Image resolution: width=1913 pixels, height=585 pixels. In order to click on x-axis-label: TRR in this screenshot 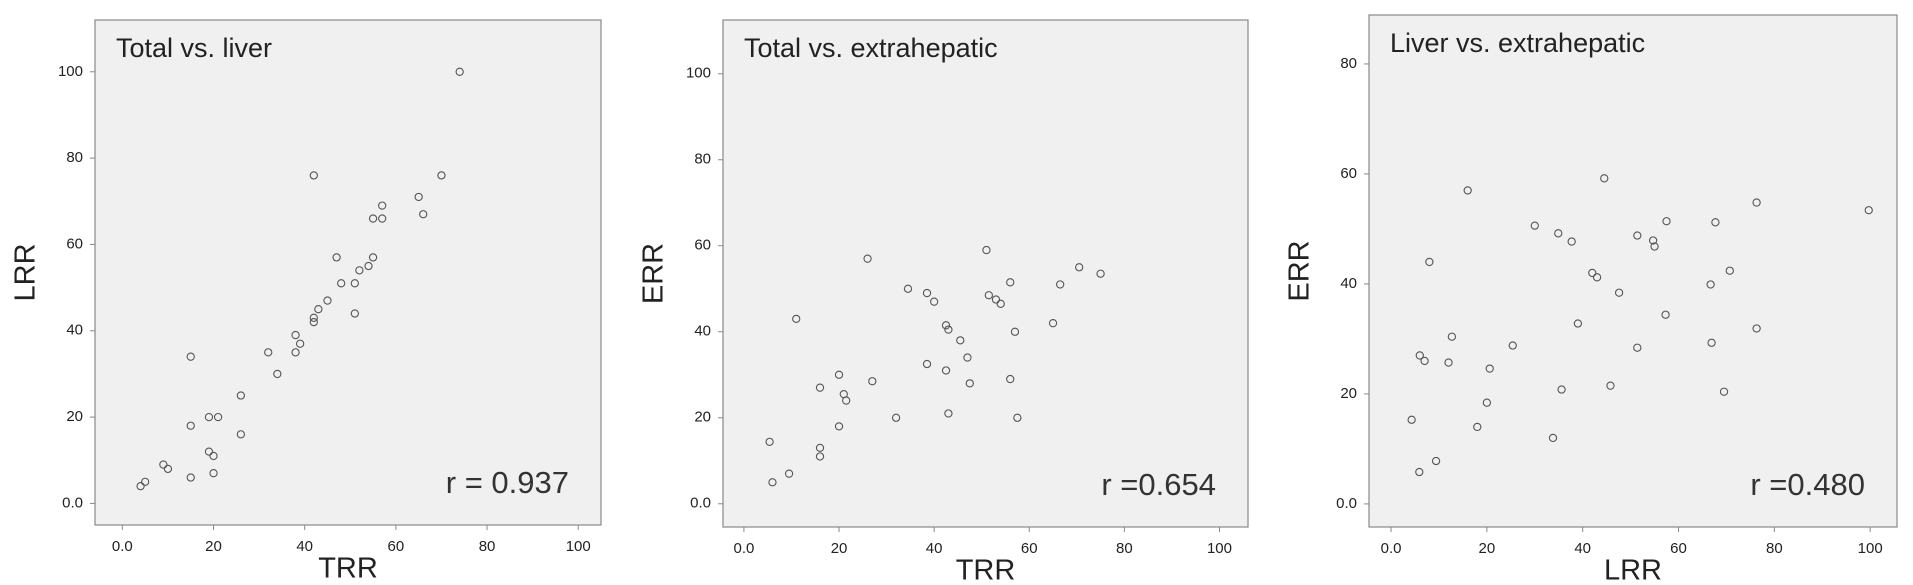, I will do `click(348, 569)`.